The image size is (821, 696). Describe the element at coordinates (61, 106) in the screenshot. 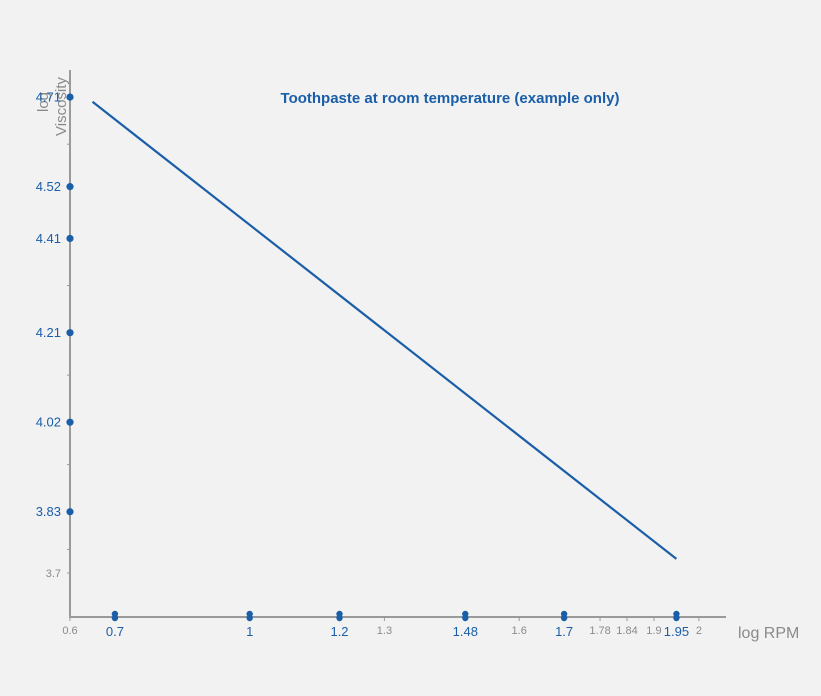

I see `y-axis-title-line2: Viscosity` at that location.